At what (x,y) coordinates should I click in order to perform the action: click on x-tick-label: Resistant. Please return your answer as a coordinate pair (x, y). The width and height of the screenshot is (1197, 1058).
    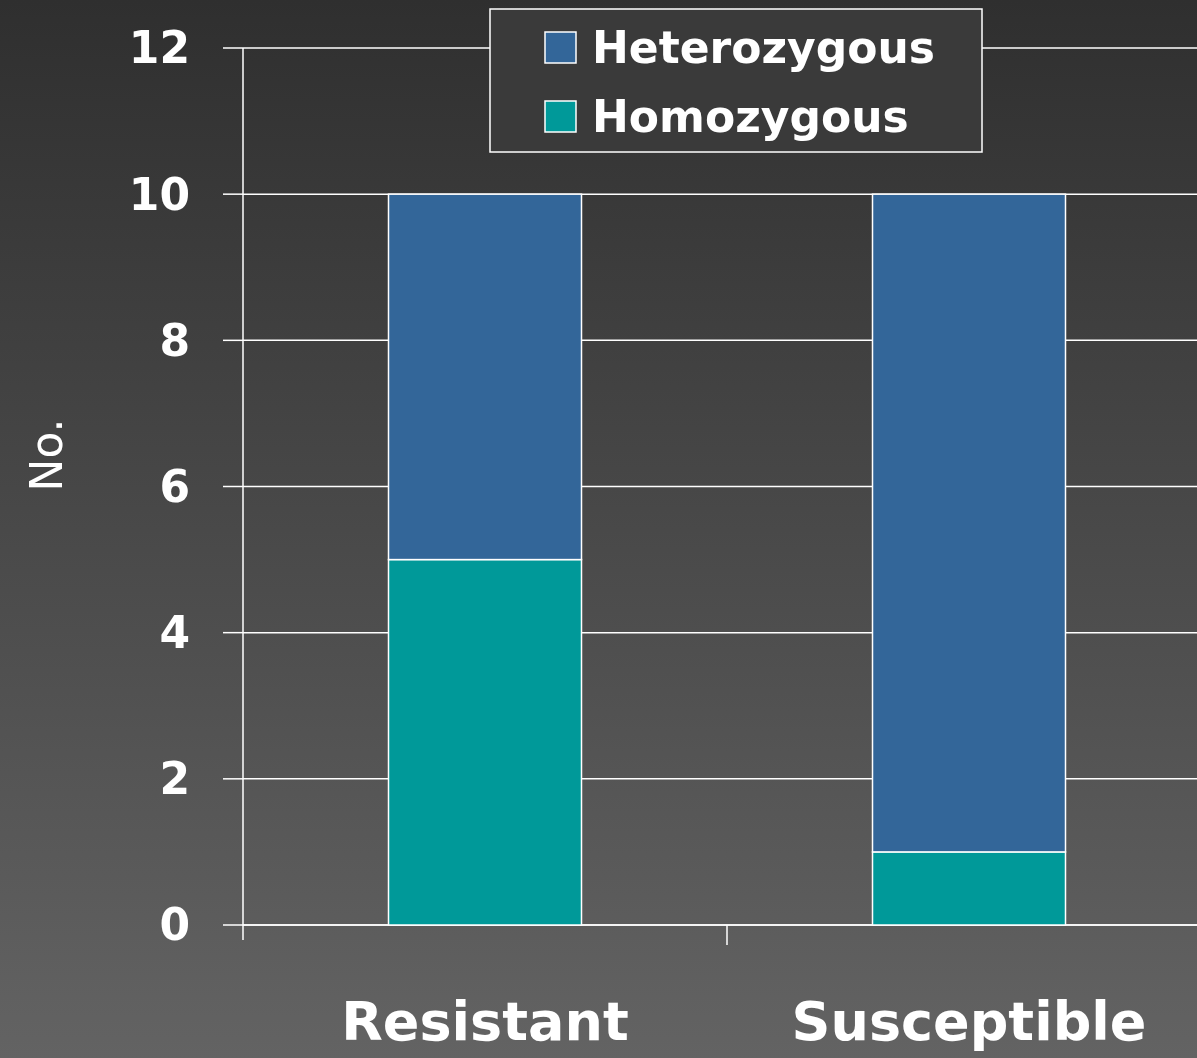
    Looking at the image, I should click on (485, 1021).